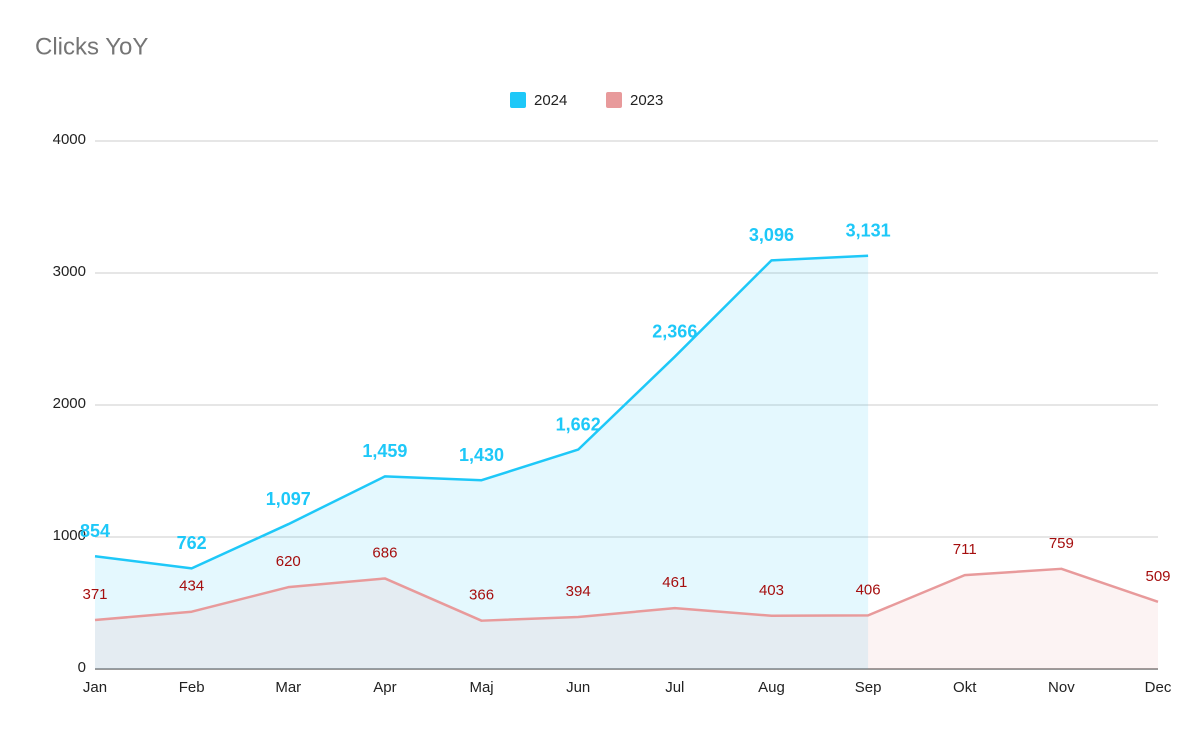 Image resolution: width=1192 pixels, height=730 pixels. I want to click on y-tick-label: 4000, so click(69, 139).